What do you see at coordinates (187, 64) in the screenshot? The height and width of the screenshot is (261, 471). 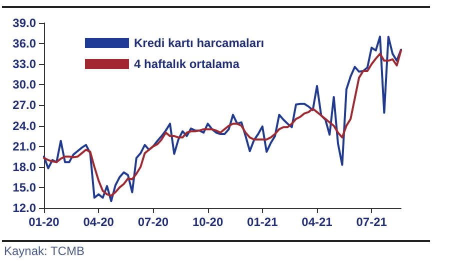 I see `legend-label: 4 haftalık ortalama` at bounding box center [187, 64].